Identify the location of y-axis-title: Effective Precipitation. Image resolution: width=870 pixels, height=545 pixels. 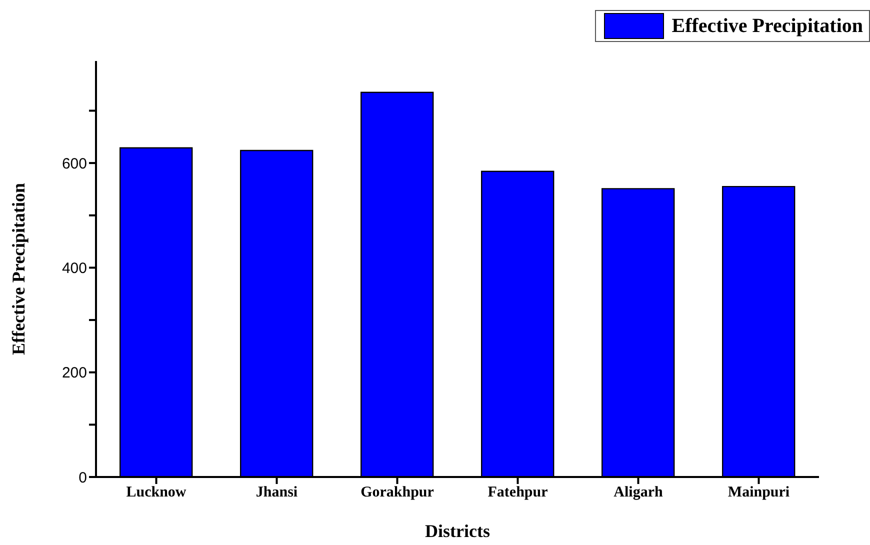
(18, 269).